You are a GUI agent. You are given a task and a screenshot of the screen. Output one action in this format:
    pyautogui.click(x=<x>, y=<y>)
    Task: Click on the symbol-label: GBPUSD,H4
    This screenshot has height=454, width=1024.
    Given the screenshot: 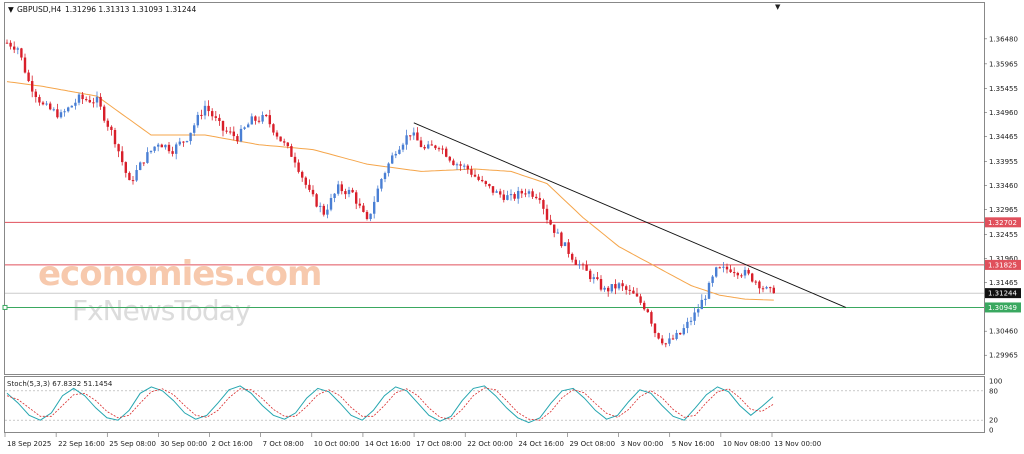 What is the action you would take?
    pyautogui.click(x=39, y=9)
    